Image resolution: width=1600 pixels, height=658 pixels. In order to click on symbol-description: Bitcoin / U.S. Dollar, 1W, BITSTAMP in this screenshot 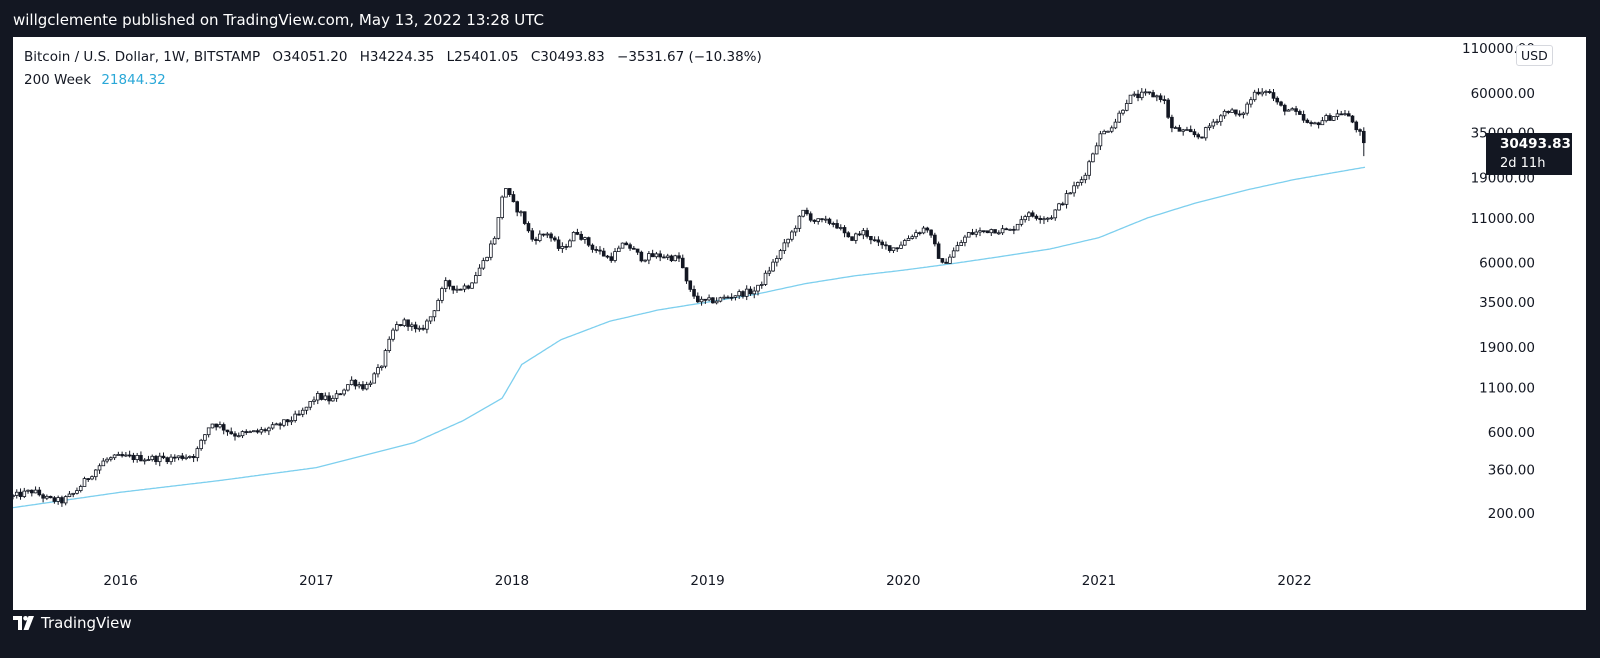, I will do `click(142, 57)`.